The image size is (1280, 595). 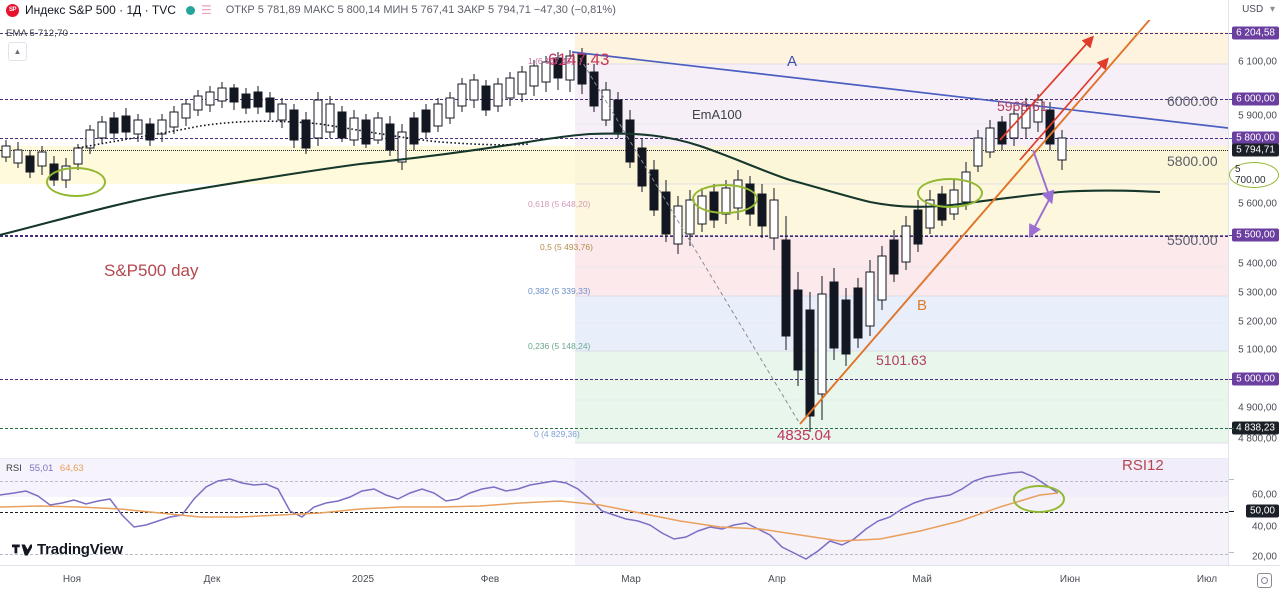 What do you see at coordinates (22, 549) in the screenshot?
I see `tradingview-logo-icon` at bounding box center [22, 549].